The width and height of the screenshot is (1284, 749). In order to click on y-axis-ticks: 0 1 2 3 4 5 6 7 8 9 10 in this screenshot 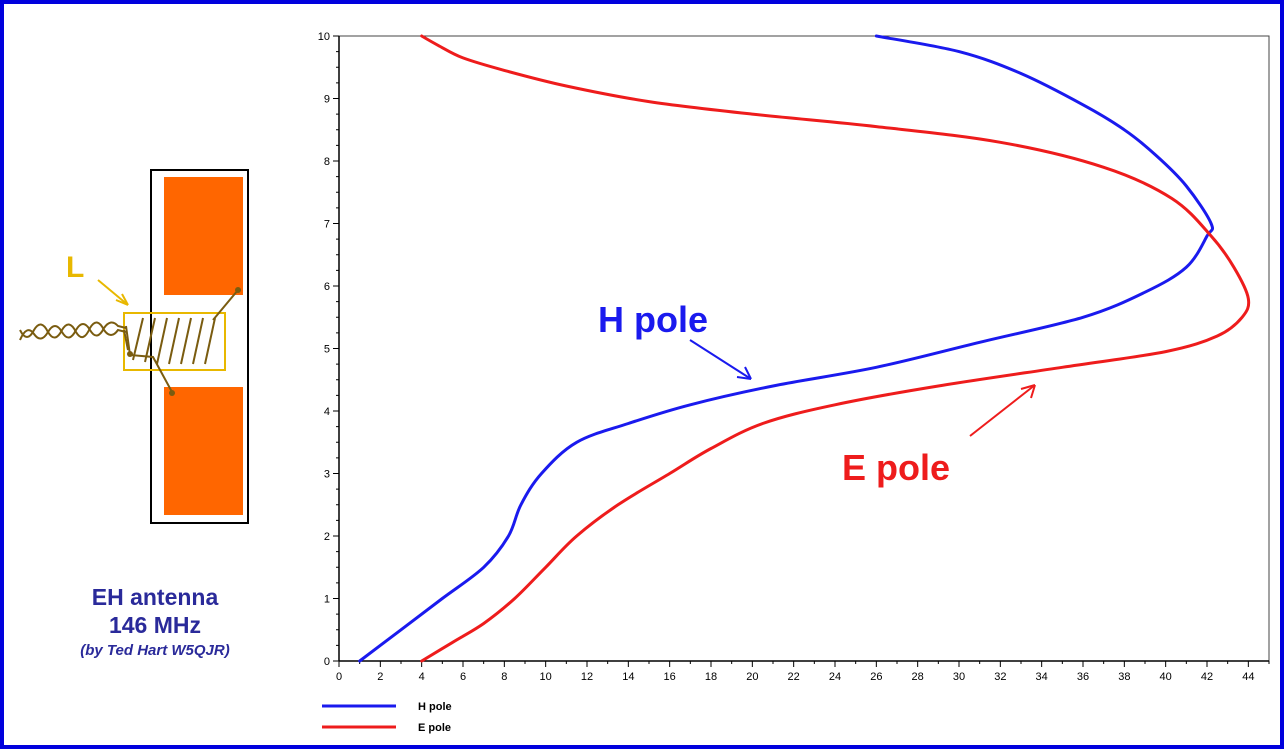, I will do `click(328, 349)`.